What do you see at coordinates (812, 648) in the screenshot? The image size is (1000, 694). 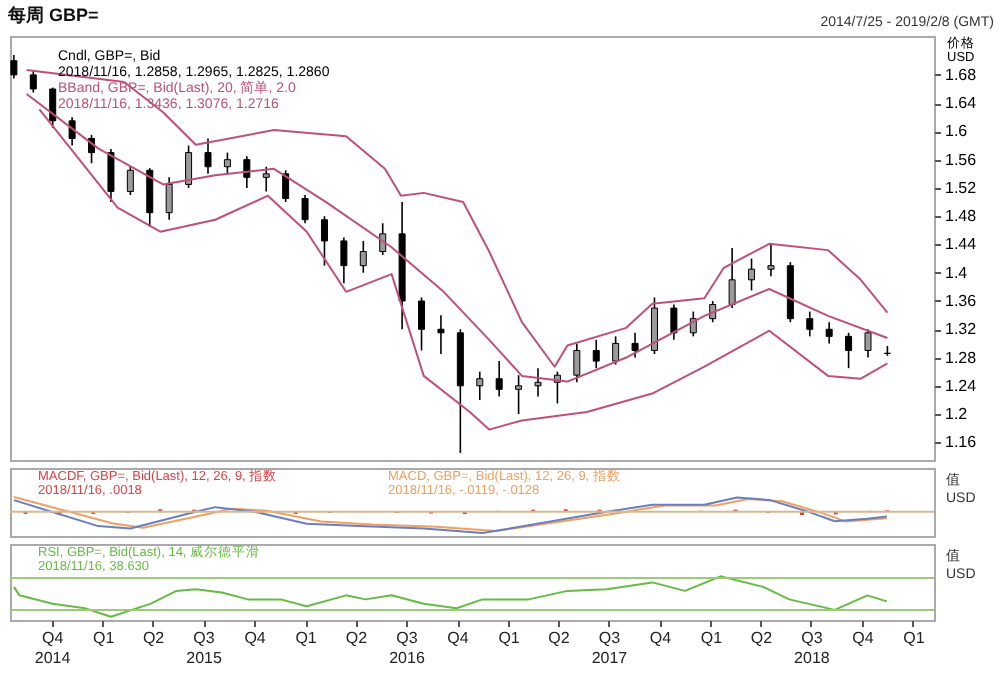 I see `x-tick-label: Q3 2018` at bounding box center [812, 648].